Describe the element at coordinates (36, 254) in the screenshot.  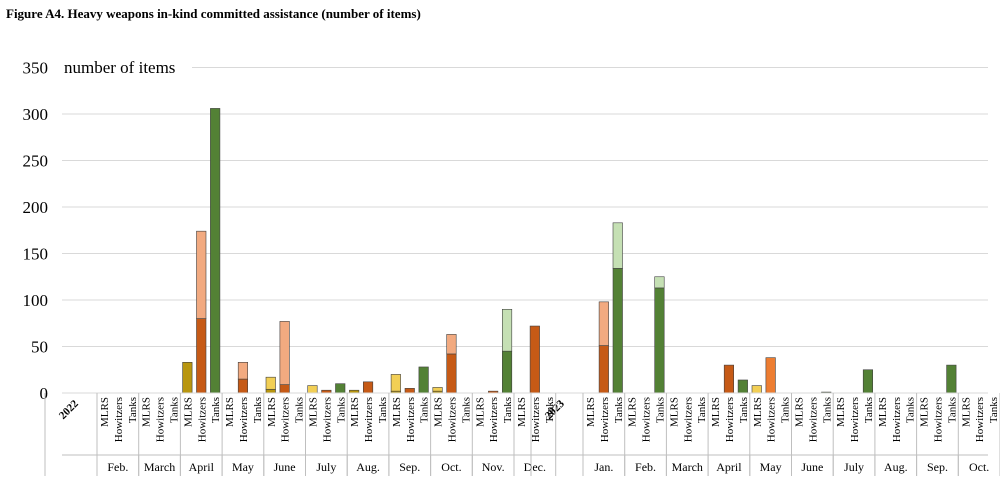
I see `y-tick-label: 150` at that location.